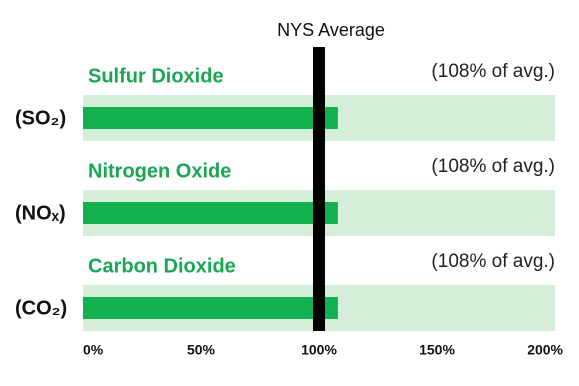 The image size is (579, 386). Describe the element at coordinates (319, 189) in the screenshot. I see `reference-line` at that location.